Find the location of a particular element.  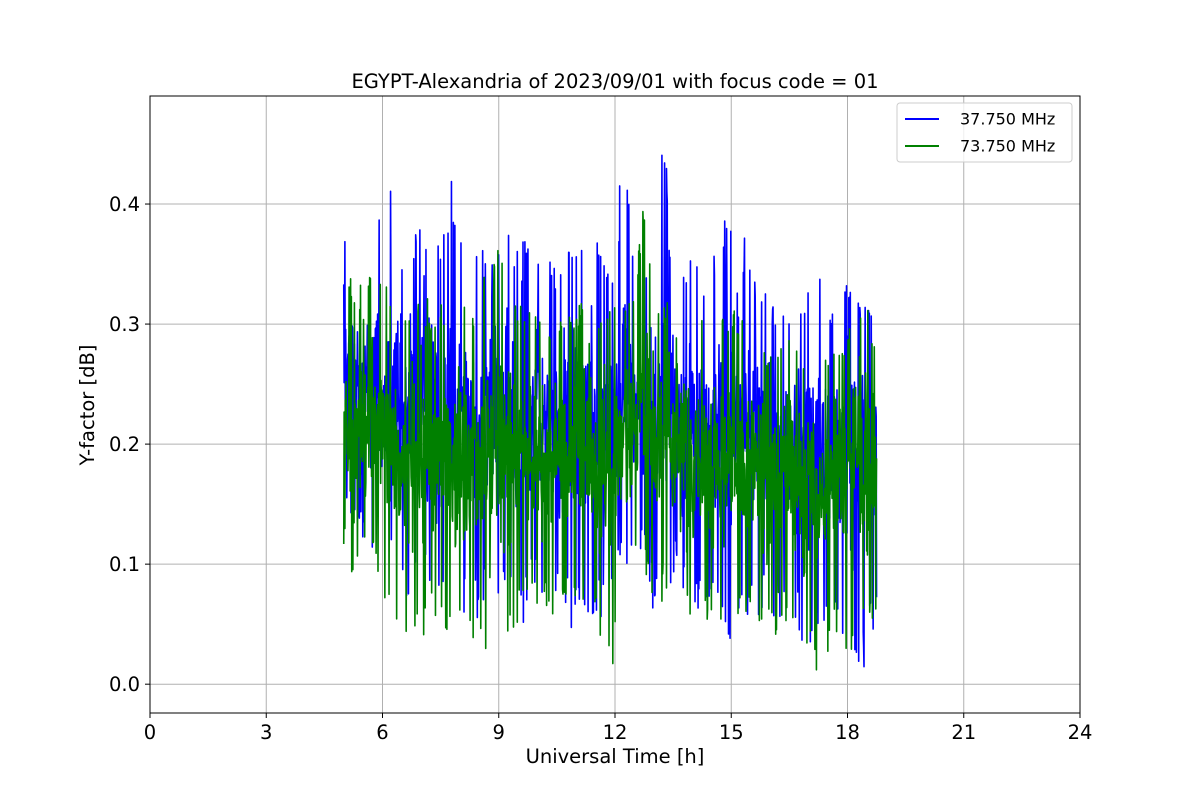

x-tick-label: 21 is located at coordinates (963, 732).